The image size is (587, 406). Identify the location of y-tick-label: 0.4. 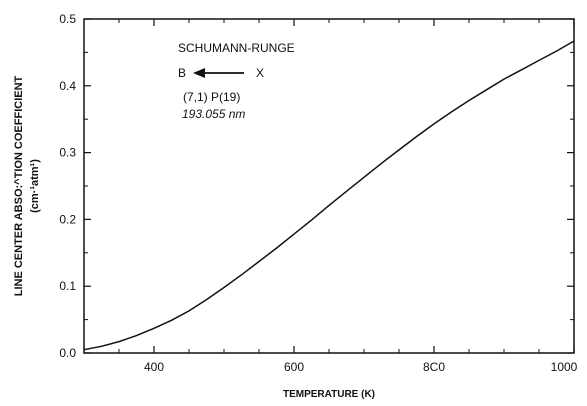
(67, 86).